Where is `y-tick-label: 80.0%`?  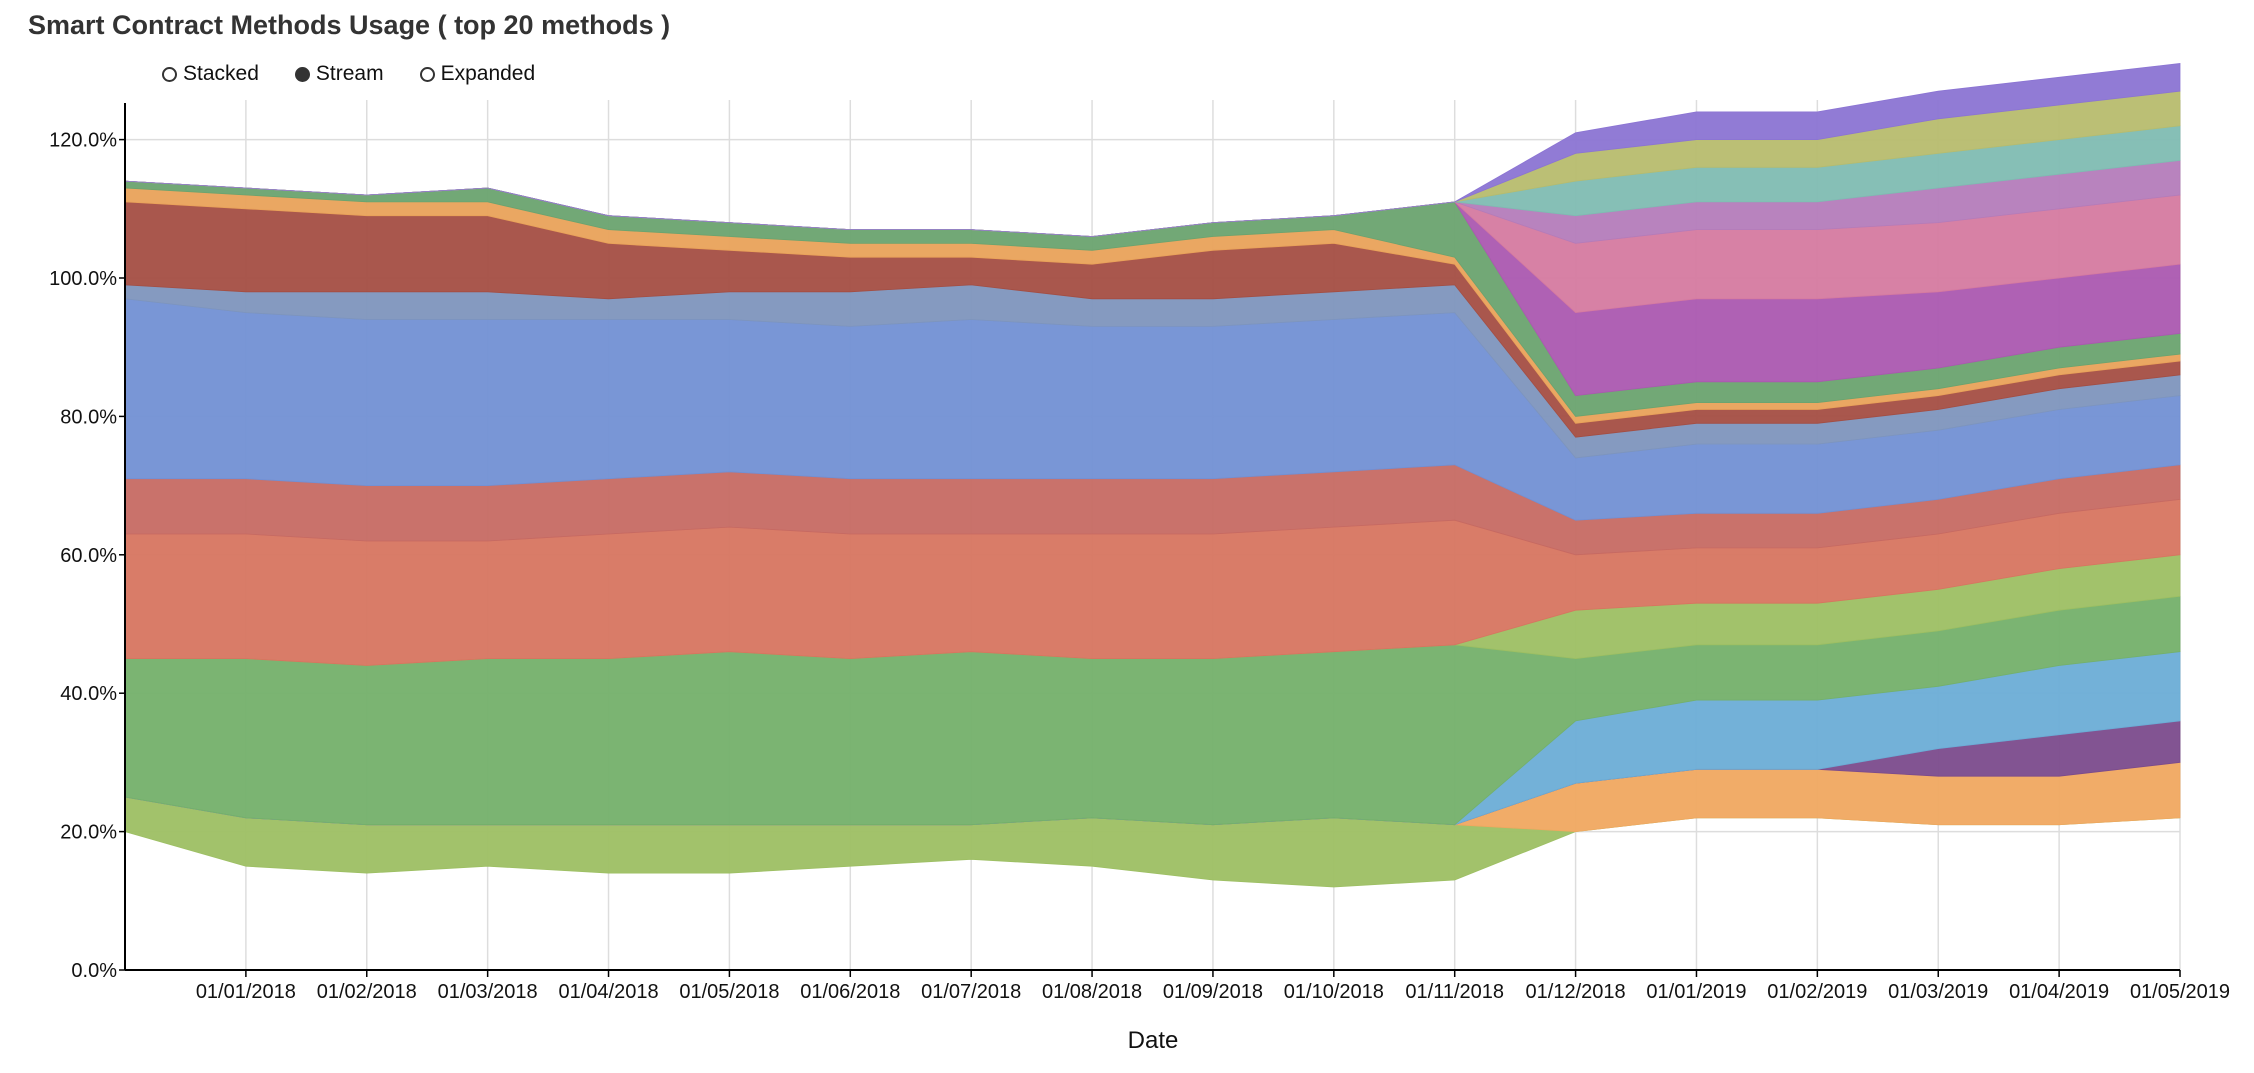 y-tick-label: 80.0% is located at coordinates (88, 417).